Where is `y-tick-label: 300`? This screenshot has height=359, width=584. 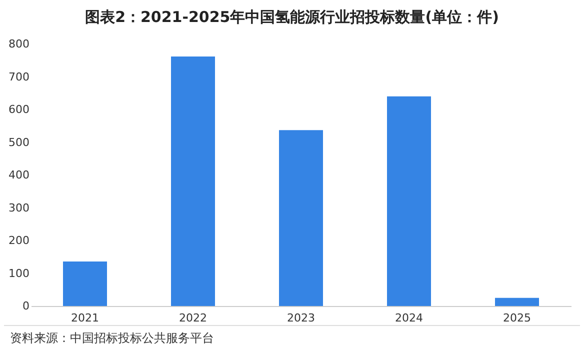 y-tick-label: 300 is located at coordinates (19, 207).